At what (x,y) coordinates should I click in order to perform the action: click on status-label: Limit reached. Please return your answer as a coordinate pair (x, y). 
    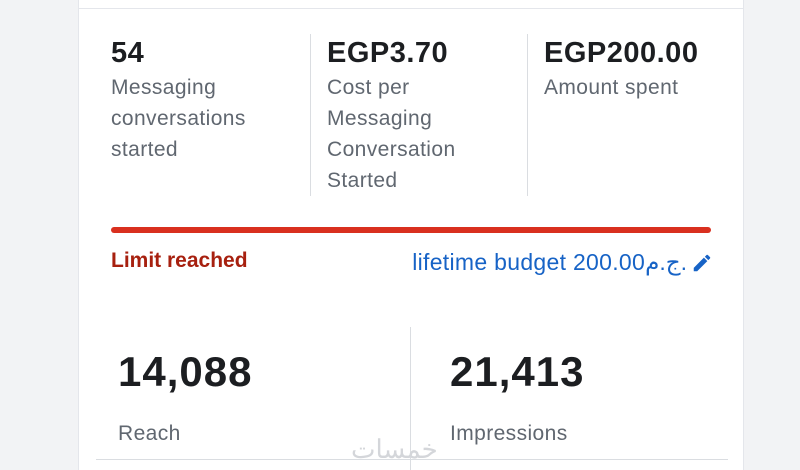
    Looking at the image, I should click on (179, 260).